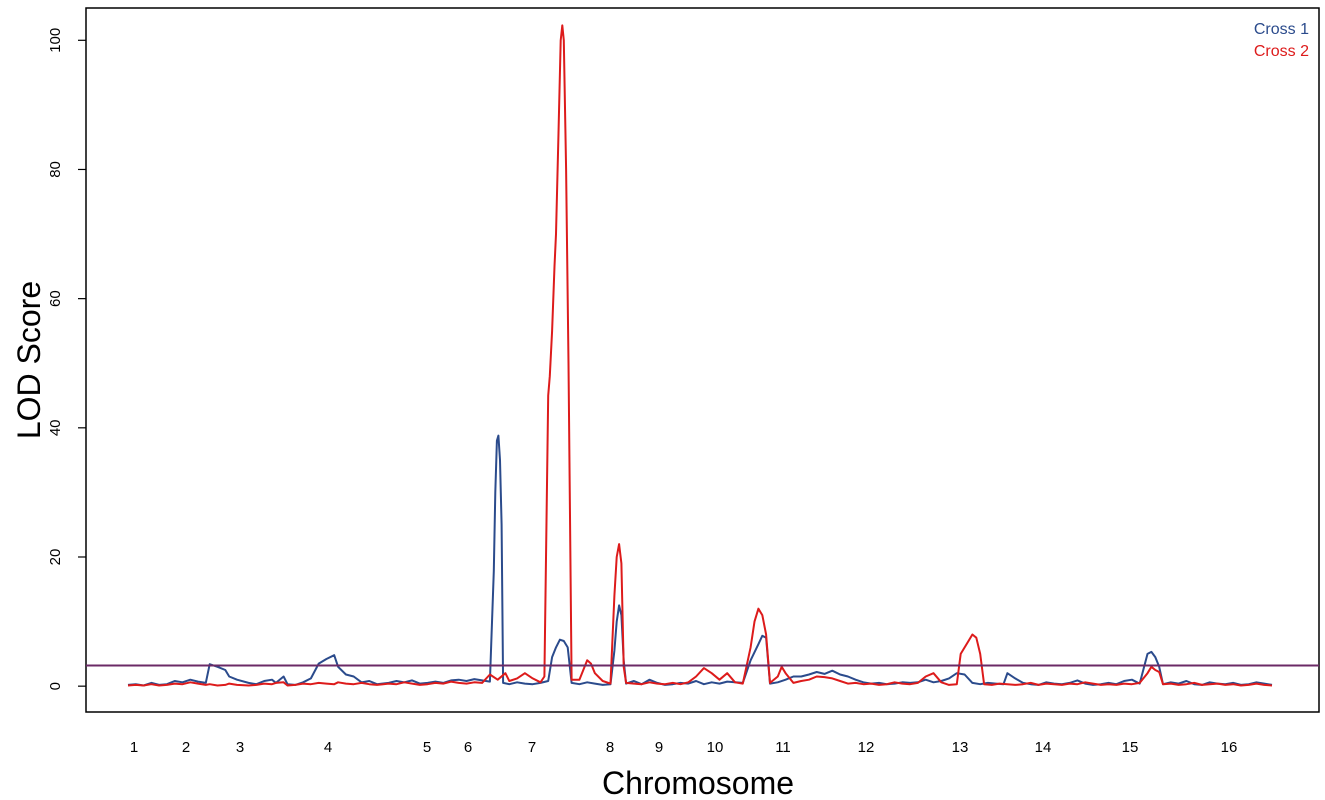 Image resolution: width=1325 pixels, height=800 pixels. Describe the element at coordinates (29, 360) in the screenshot. I see `y-axis-title: LOD Score` at that location.